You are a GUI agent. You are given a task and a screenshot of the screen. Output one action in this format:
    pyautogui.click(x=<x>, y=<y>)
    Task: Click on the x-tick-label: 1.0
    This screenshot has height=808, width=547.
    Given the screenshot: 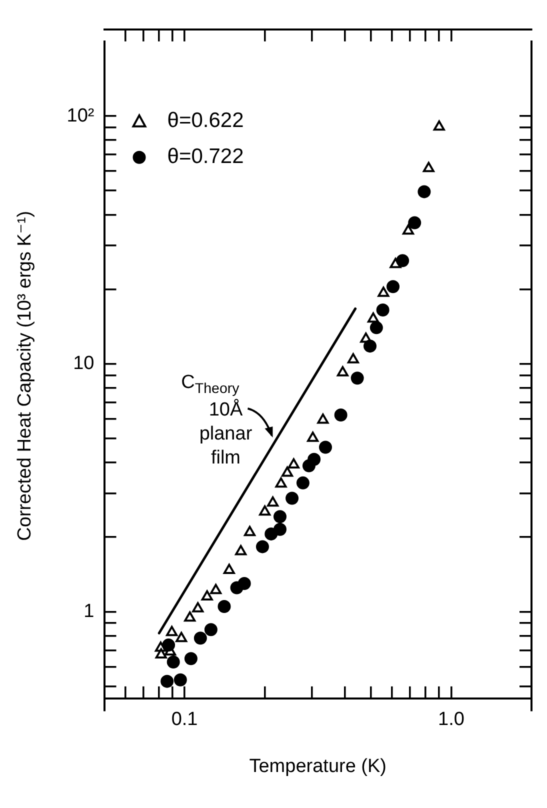 What is the action you would take?
    pyautogui.click(x=451, y=719)
    